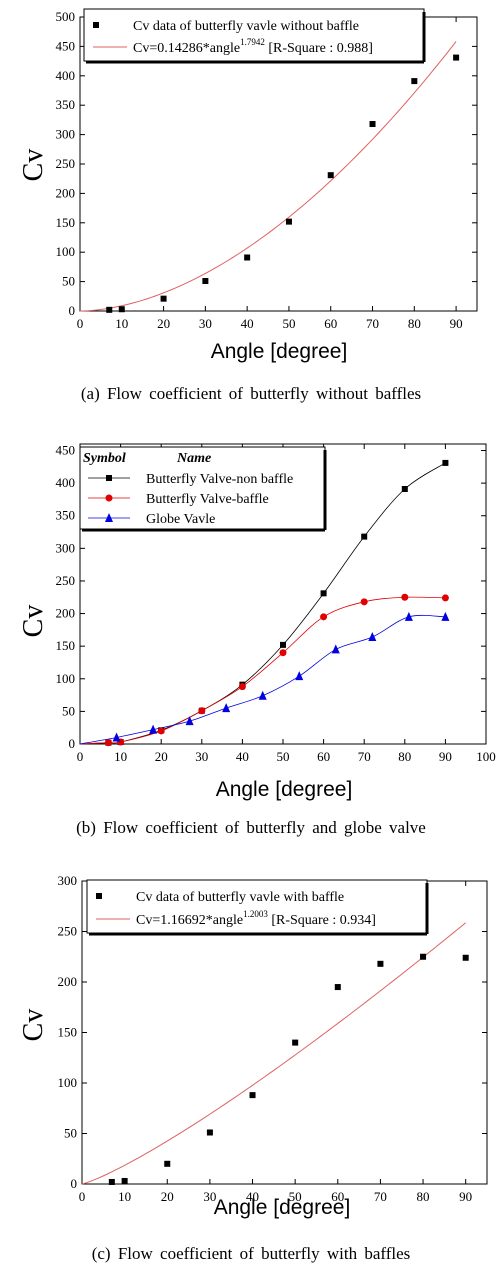 This screenshot has width=502, height=1282. I want to click on x-axis-title-c: Angle [degree], so click(282, 1207).